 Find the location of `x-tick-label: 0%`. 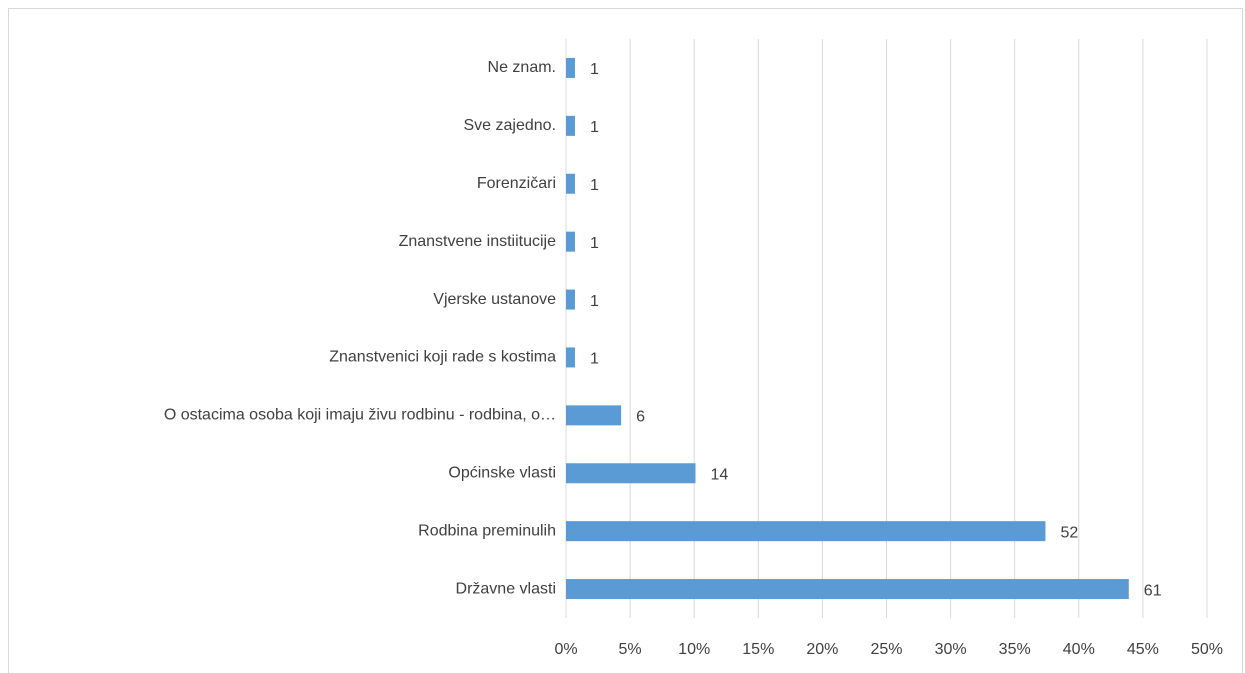

x-tick-label: 0% is located at coordinates (565, 649).